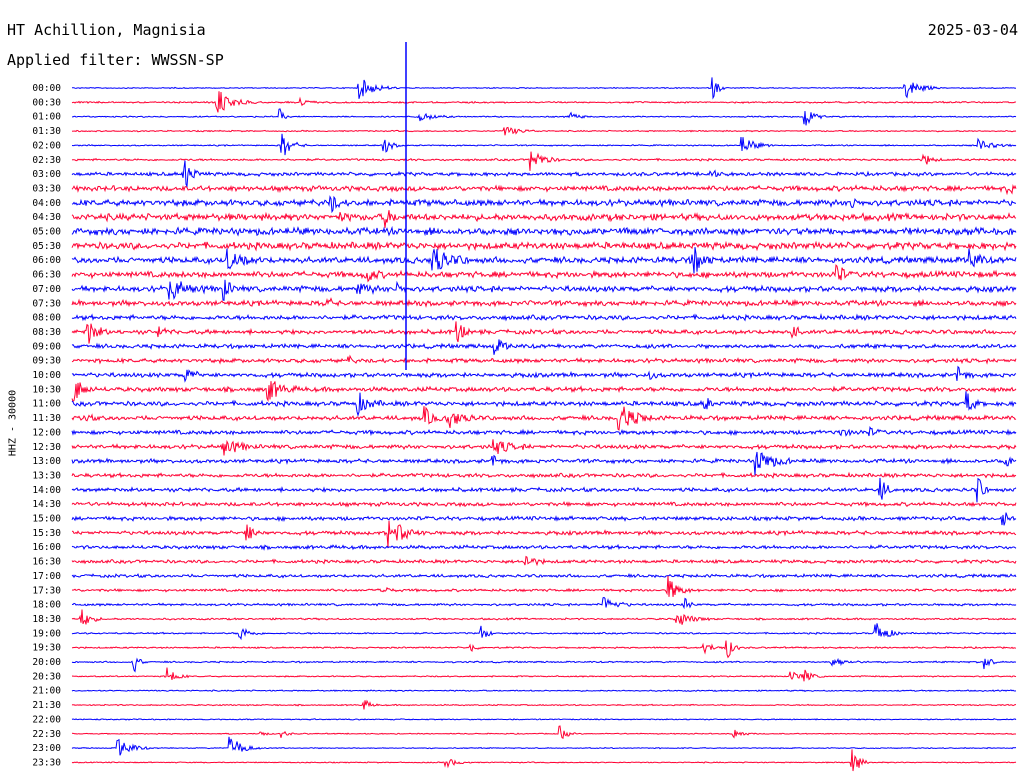 The height and width of the screenshot is (780, 1024). What do you see at coordinates (46, 605) in the screenshot?
I see `row-time-label: 18:00` at bounding box center [46, 605].